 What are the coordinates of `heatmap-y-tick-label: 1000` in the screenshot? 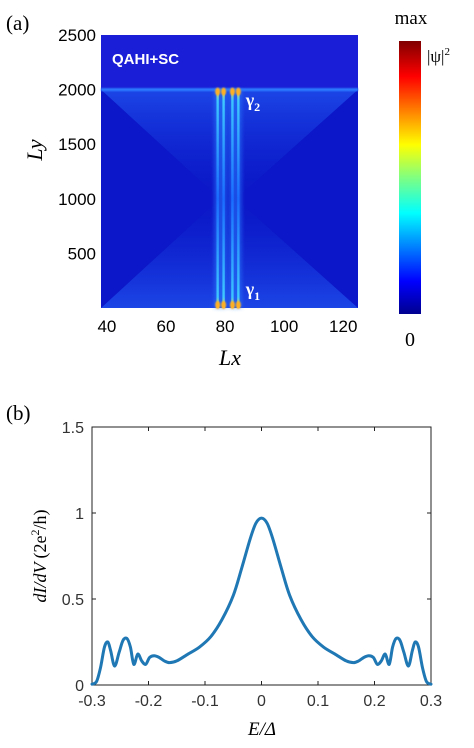 It's located at (77, 199).